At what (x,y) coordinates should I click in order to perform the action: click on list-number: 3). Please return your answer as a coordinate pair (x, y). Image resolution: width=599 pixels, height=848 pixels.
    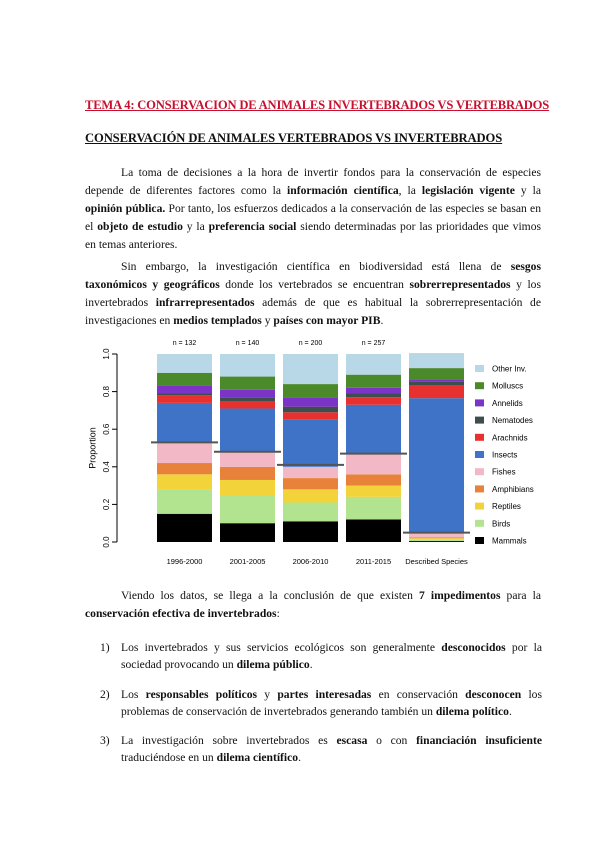
    Looking at the image, I should click on (105, 740).